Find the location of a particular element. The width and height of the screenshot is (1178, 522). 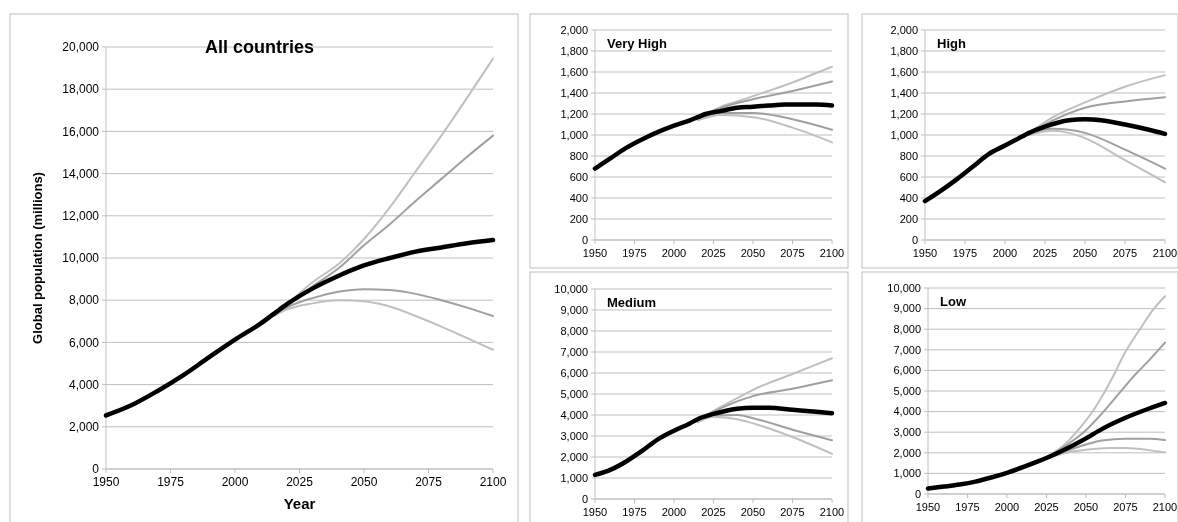

y-tick-label: 14,000 is located at coordinates (81, 173).